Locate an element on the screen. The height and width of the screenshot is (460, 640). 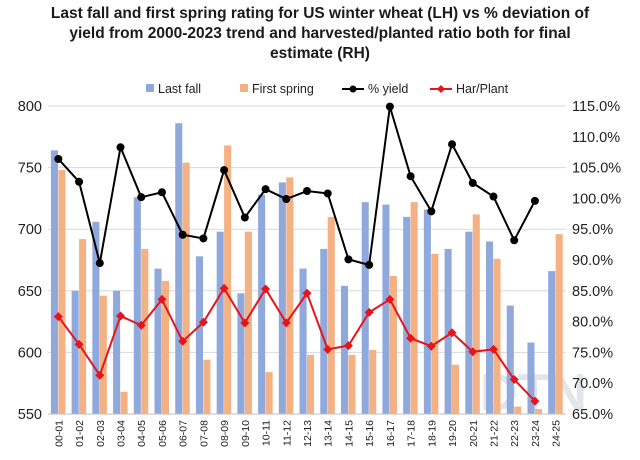
x-axis-tick: 22-23 is located at coordinates (515, 433).